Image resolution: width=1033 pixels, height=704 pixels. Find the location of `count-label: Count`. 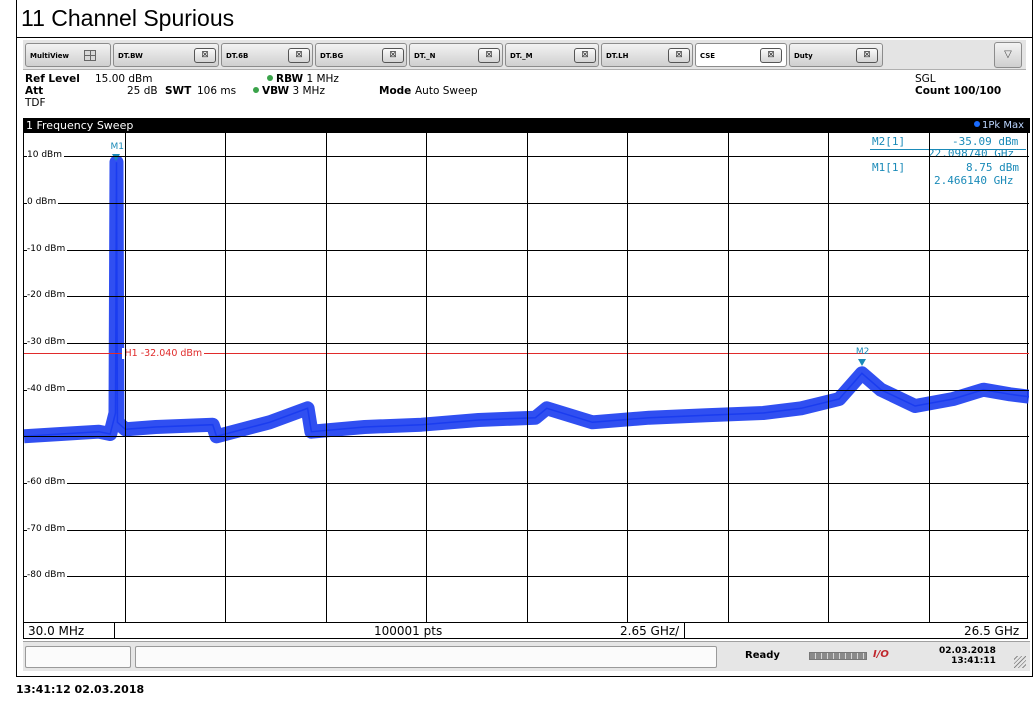

count-label: Count is located at coordinates (932, 91).